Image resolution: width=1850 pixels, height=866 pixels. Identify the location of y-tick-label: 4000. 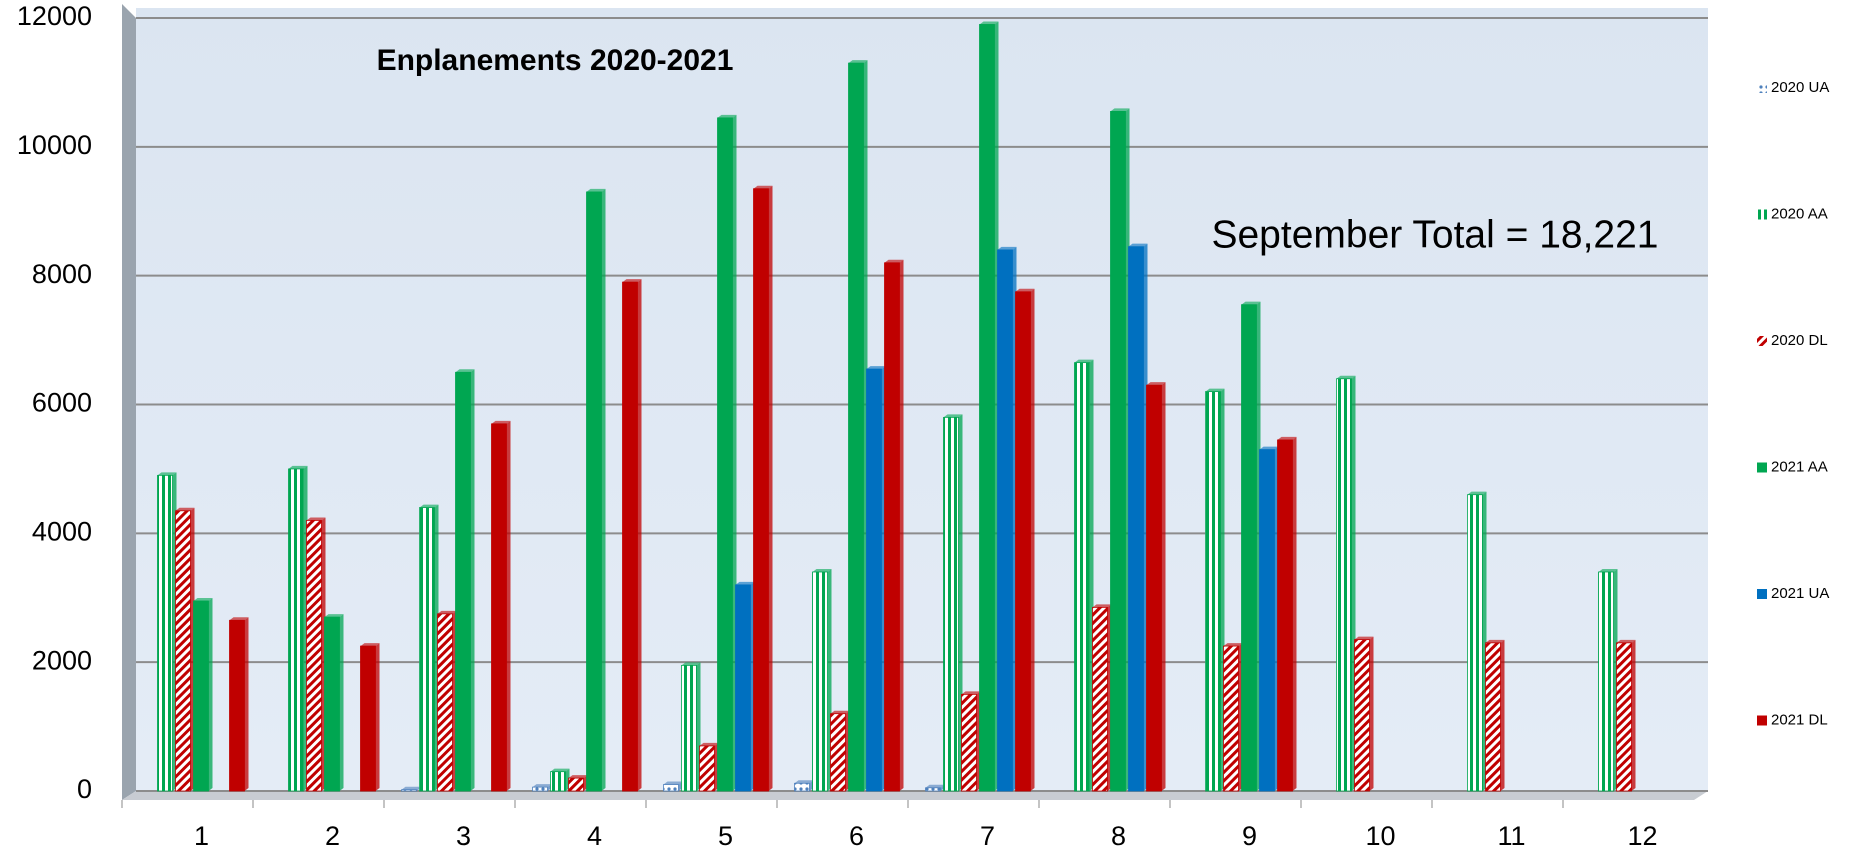
(62, 531).